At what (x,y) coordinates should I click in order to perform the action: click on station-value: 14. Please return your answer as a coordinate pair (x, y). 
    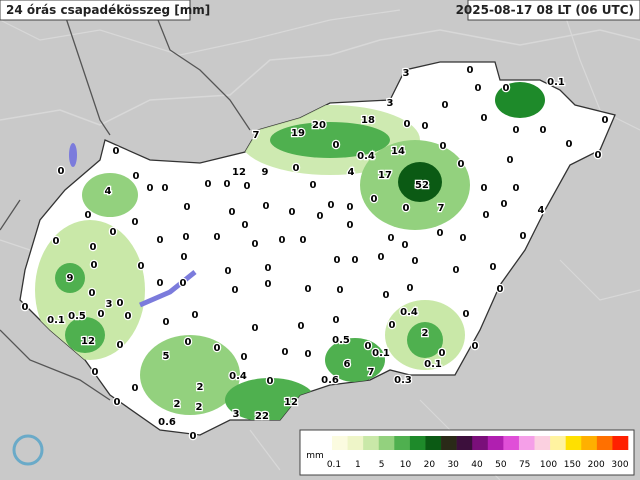
    Looking at the image, I should click on (398, 151).